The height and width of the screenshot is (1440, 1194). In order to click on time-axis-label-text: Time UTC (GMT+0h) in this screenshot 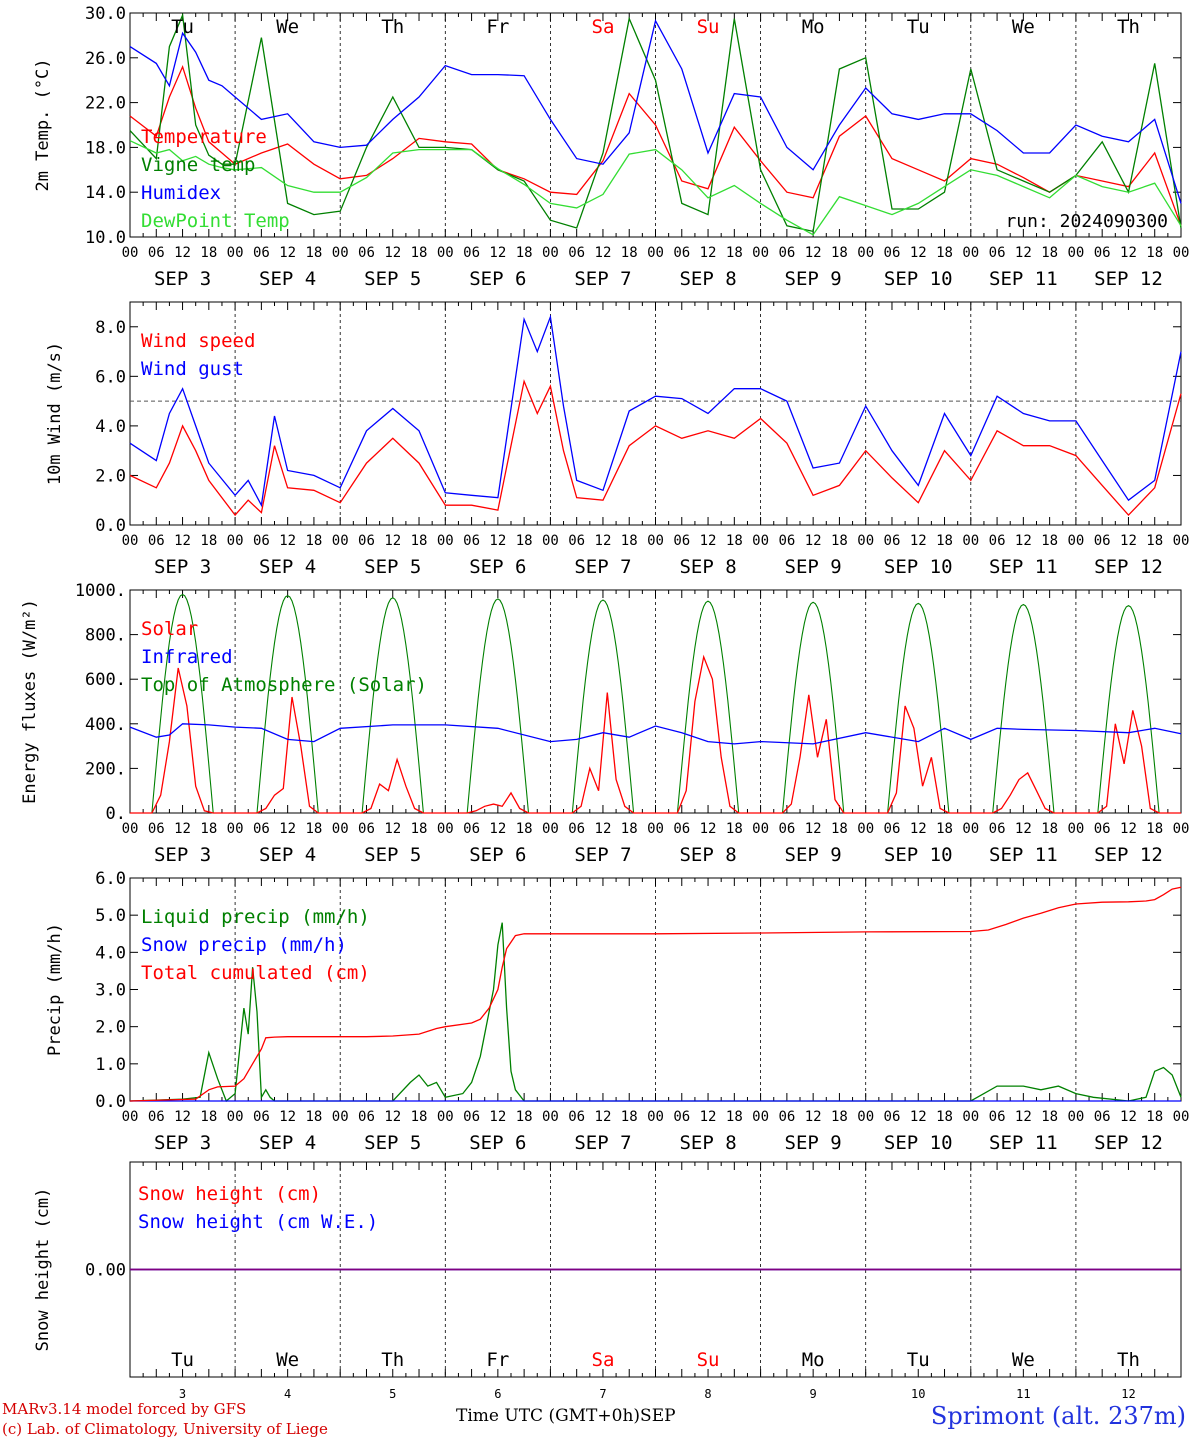, I will do `click(548, 1416)`.